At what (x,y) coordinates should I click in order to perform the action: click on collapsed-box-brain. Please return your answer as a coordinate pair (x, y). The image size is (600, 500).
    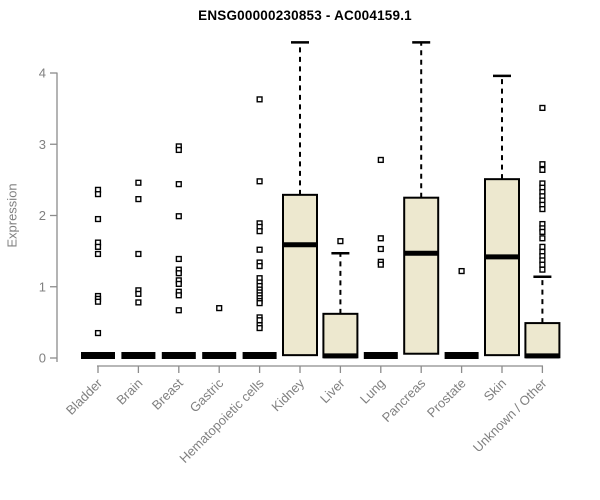
    Looking at the image, I should click on (138, 355).